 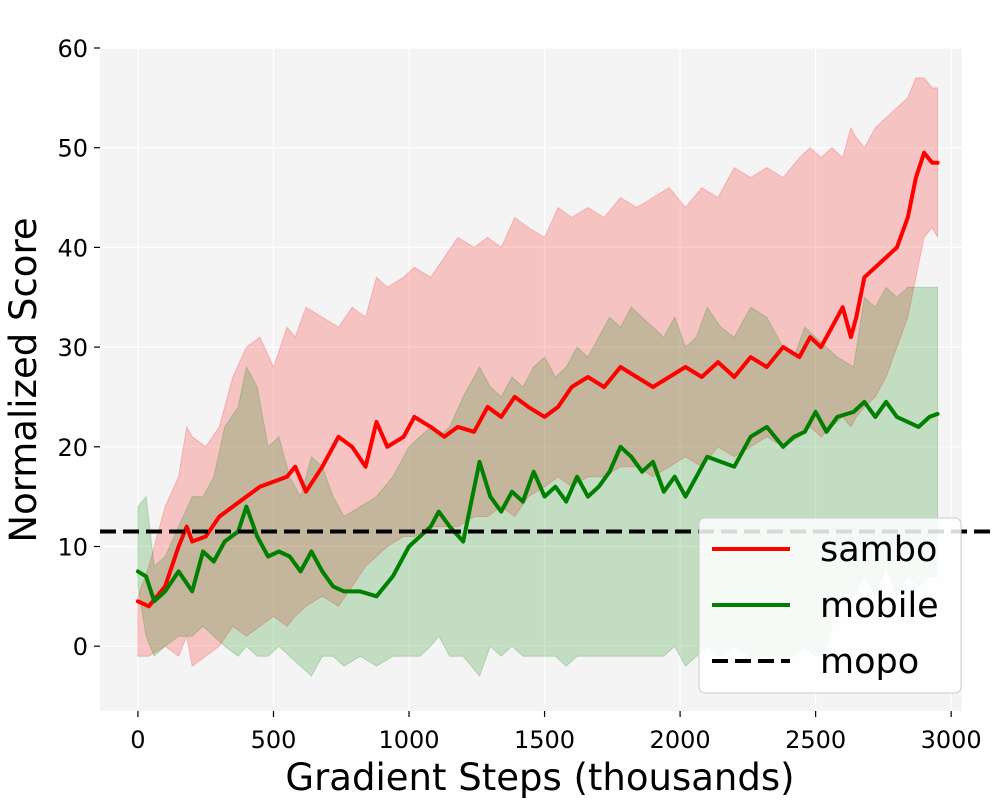 I want to click on y-tick-label: 60, so click(x=72, y=49).